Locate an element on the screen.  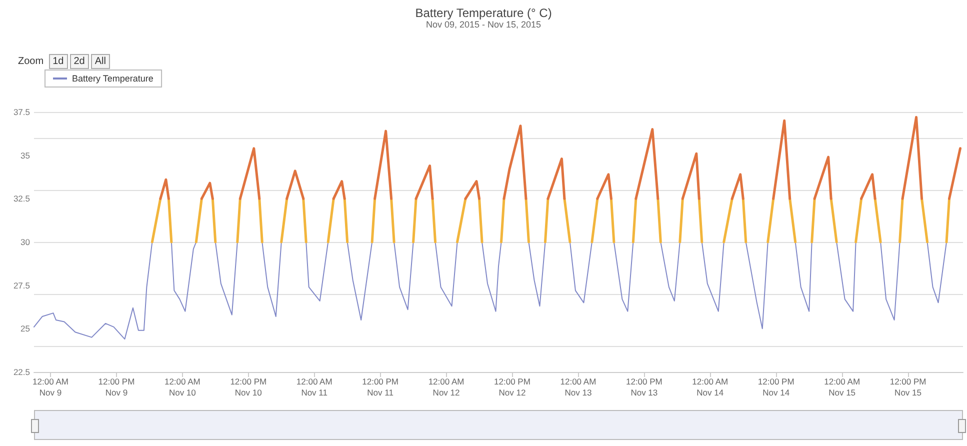
y-tick-label: 32.5 is located at coordinates (21, 199).